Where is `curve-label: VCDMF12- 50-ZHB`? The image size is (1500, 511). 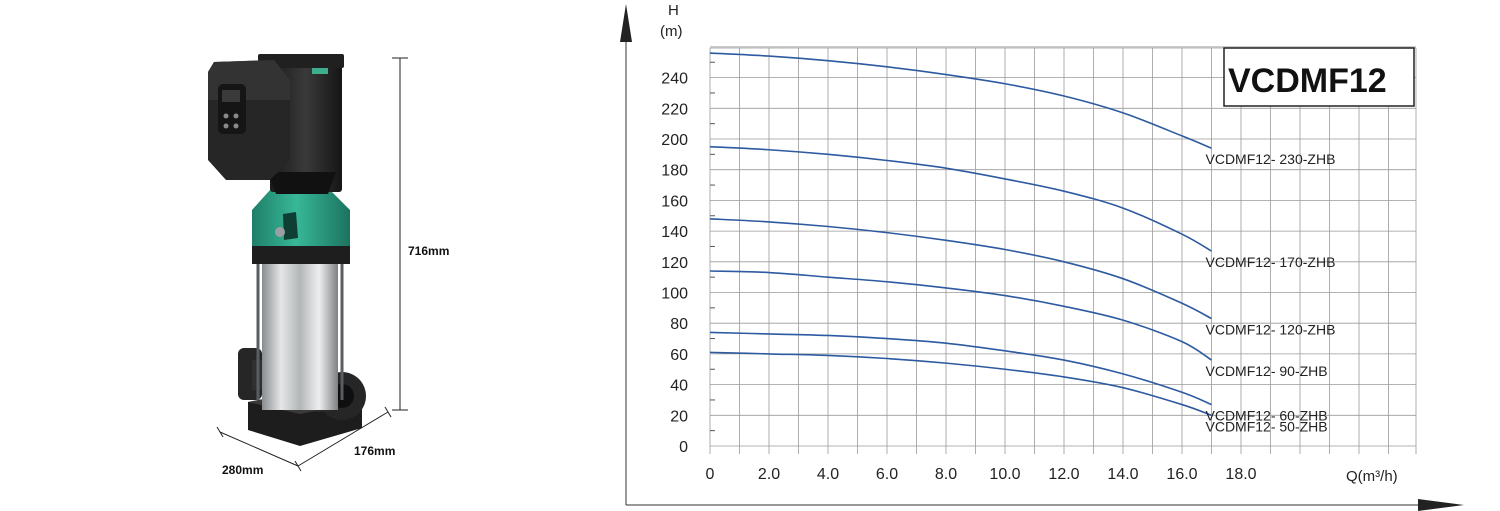 curve-label: VCDMF12- 50-ZHB is located at coordinates (1267, 426).